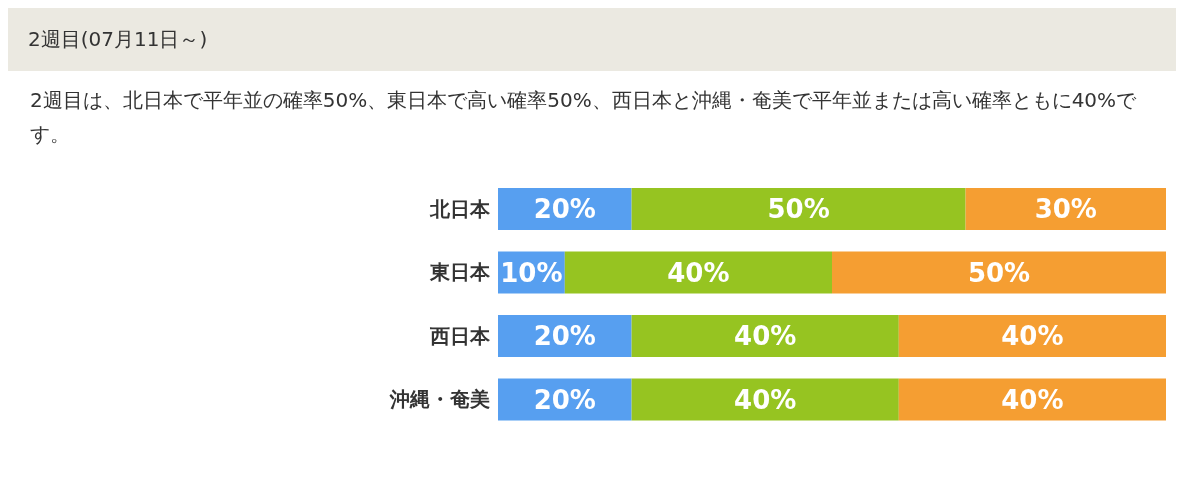  I want to click on data-label: 30%, so click(1065, 209).